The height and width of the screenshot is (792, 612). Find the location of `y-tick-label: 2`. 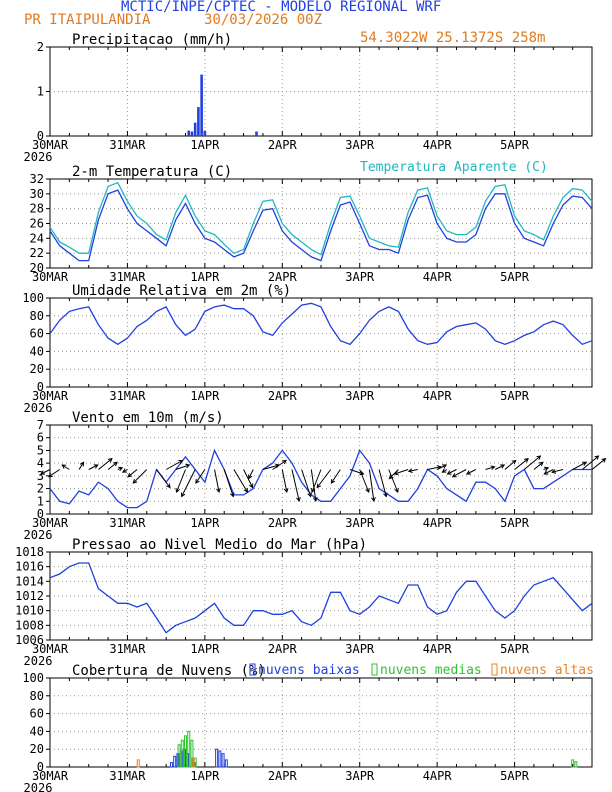

y-tick-label: 2 is located at coordinates (40, 489).